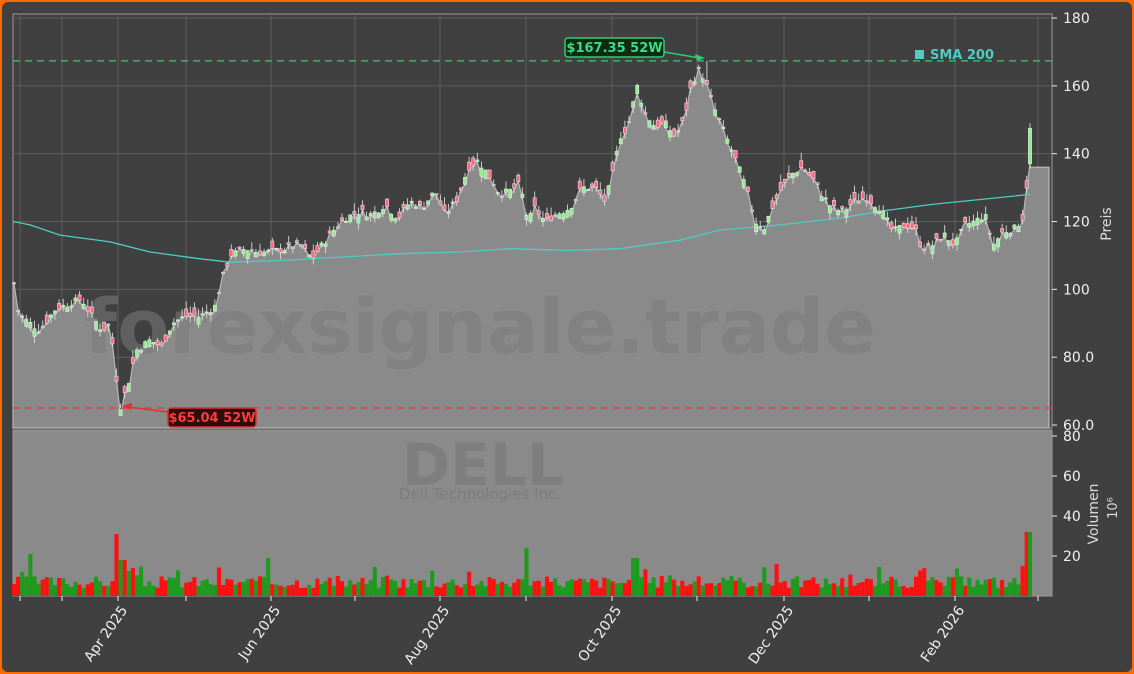 This screenshot has height=674, width=1134. Describe the element at coordinates (1072, 517) in the screenshot. I see `svg-text: 40` at that location.